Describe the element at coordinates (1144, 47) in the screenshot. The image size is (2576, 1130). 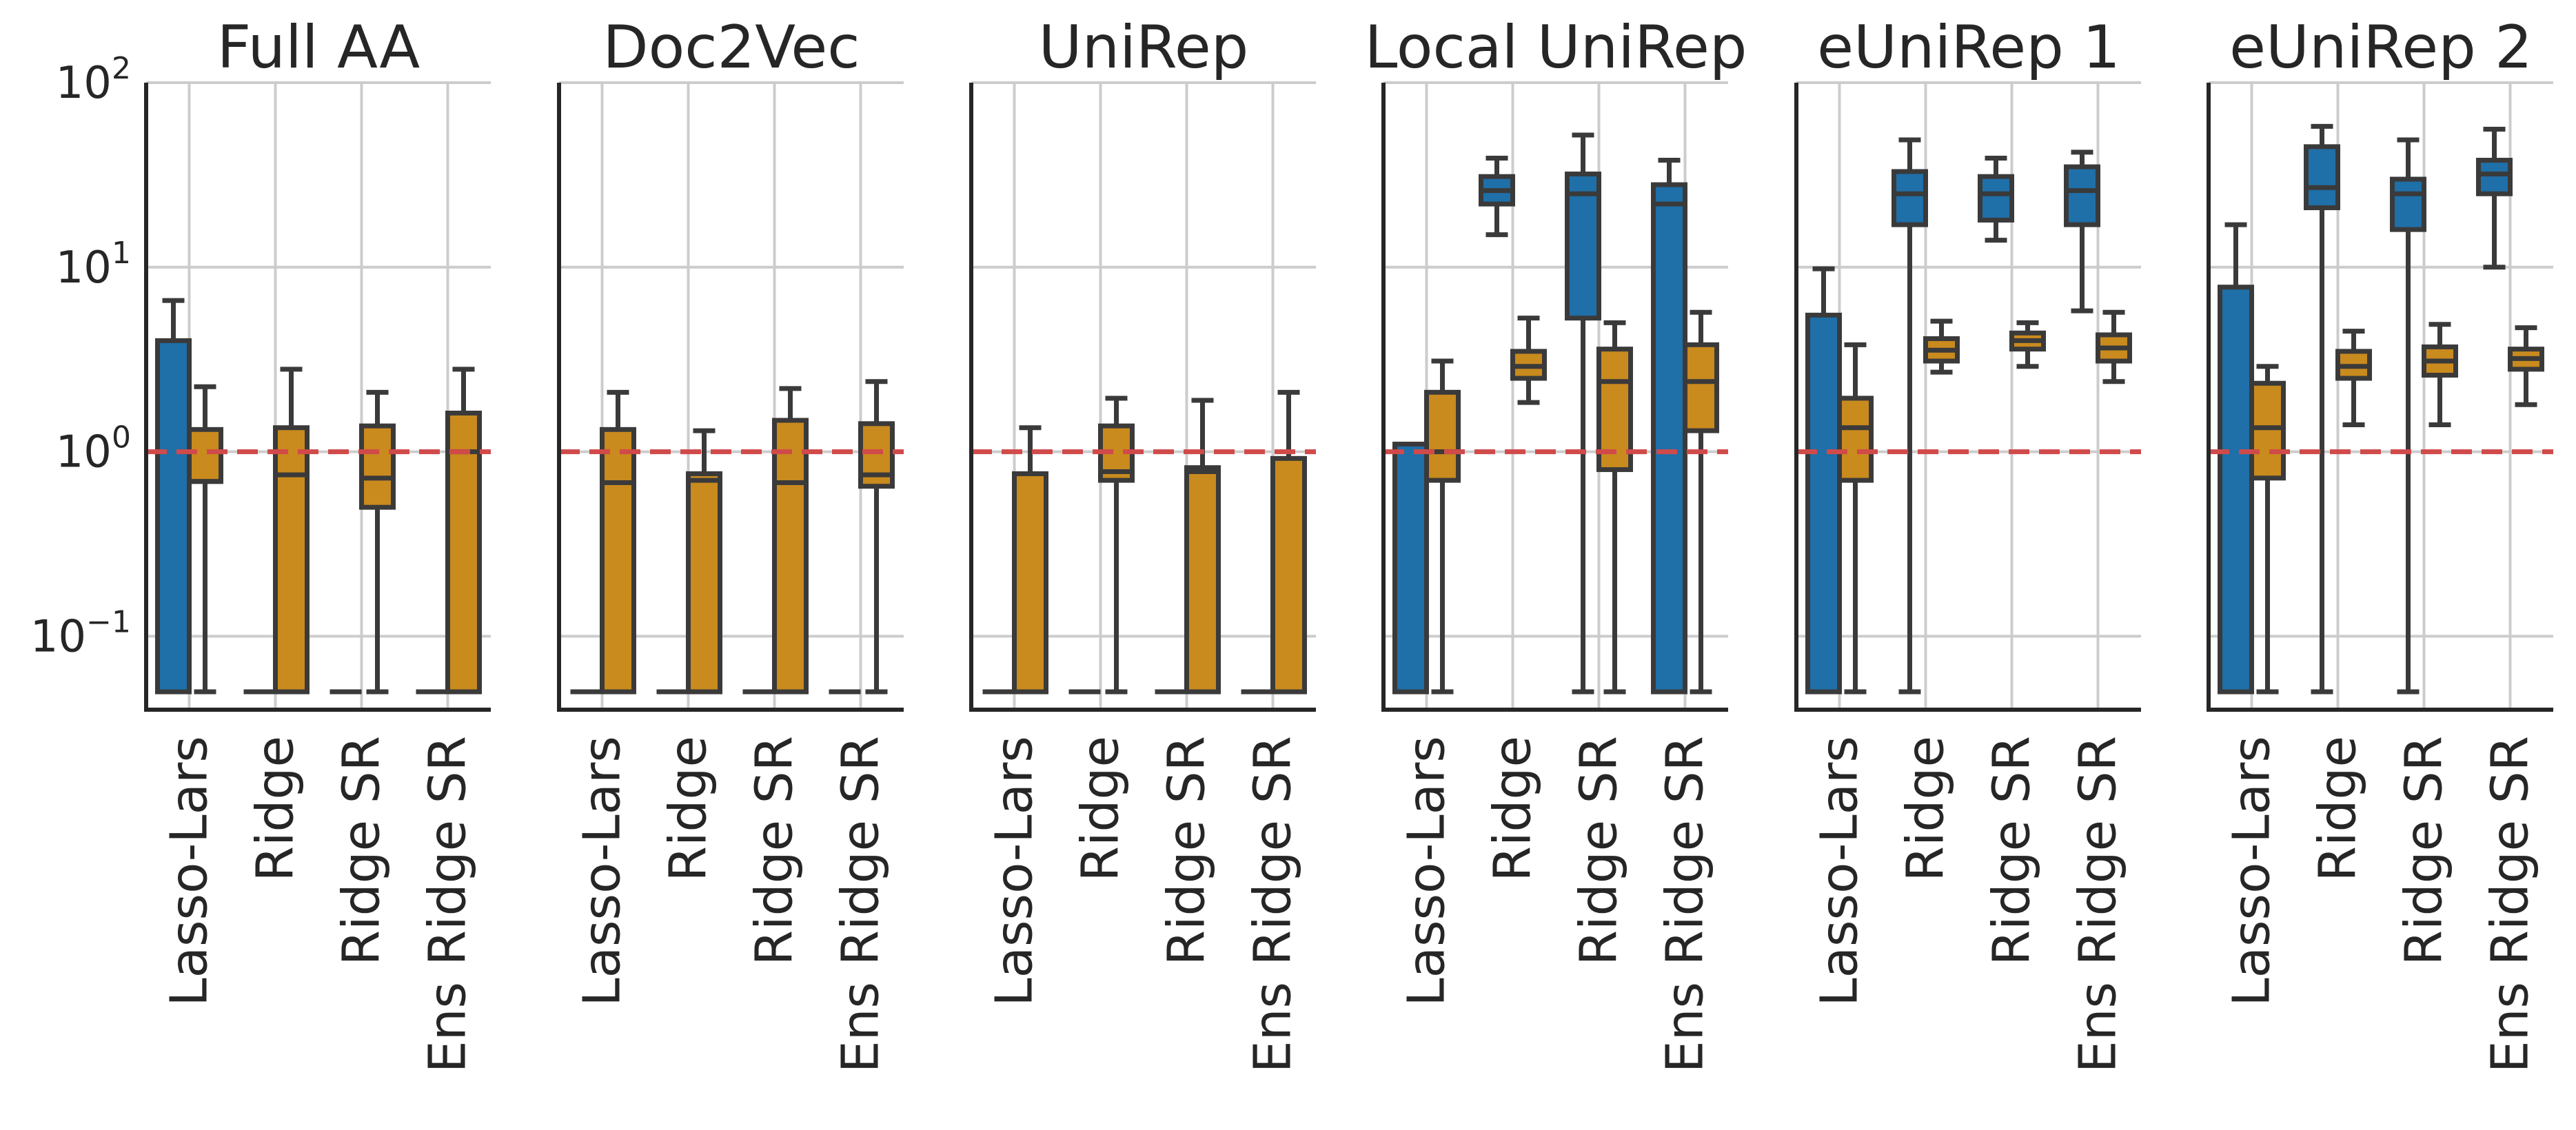
I see `panel-title: UniRep` at that location.